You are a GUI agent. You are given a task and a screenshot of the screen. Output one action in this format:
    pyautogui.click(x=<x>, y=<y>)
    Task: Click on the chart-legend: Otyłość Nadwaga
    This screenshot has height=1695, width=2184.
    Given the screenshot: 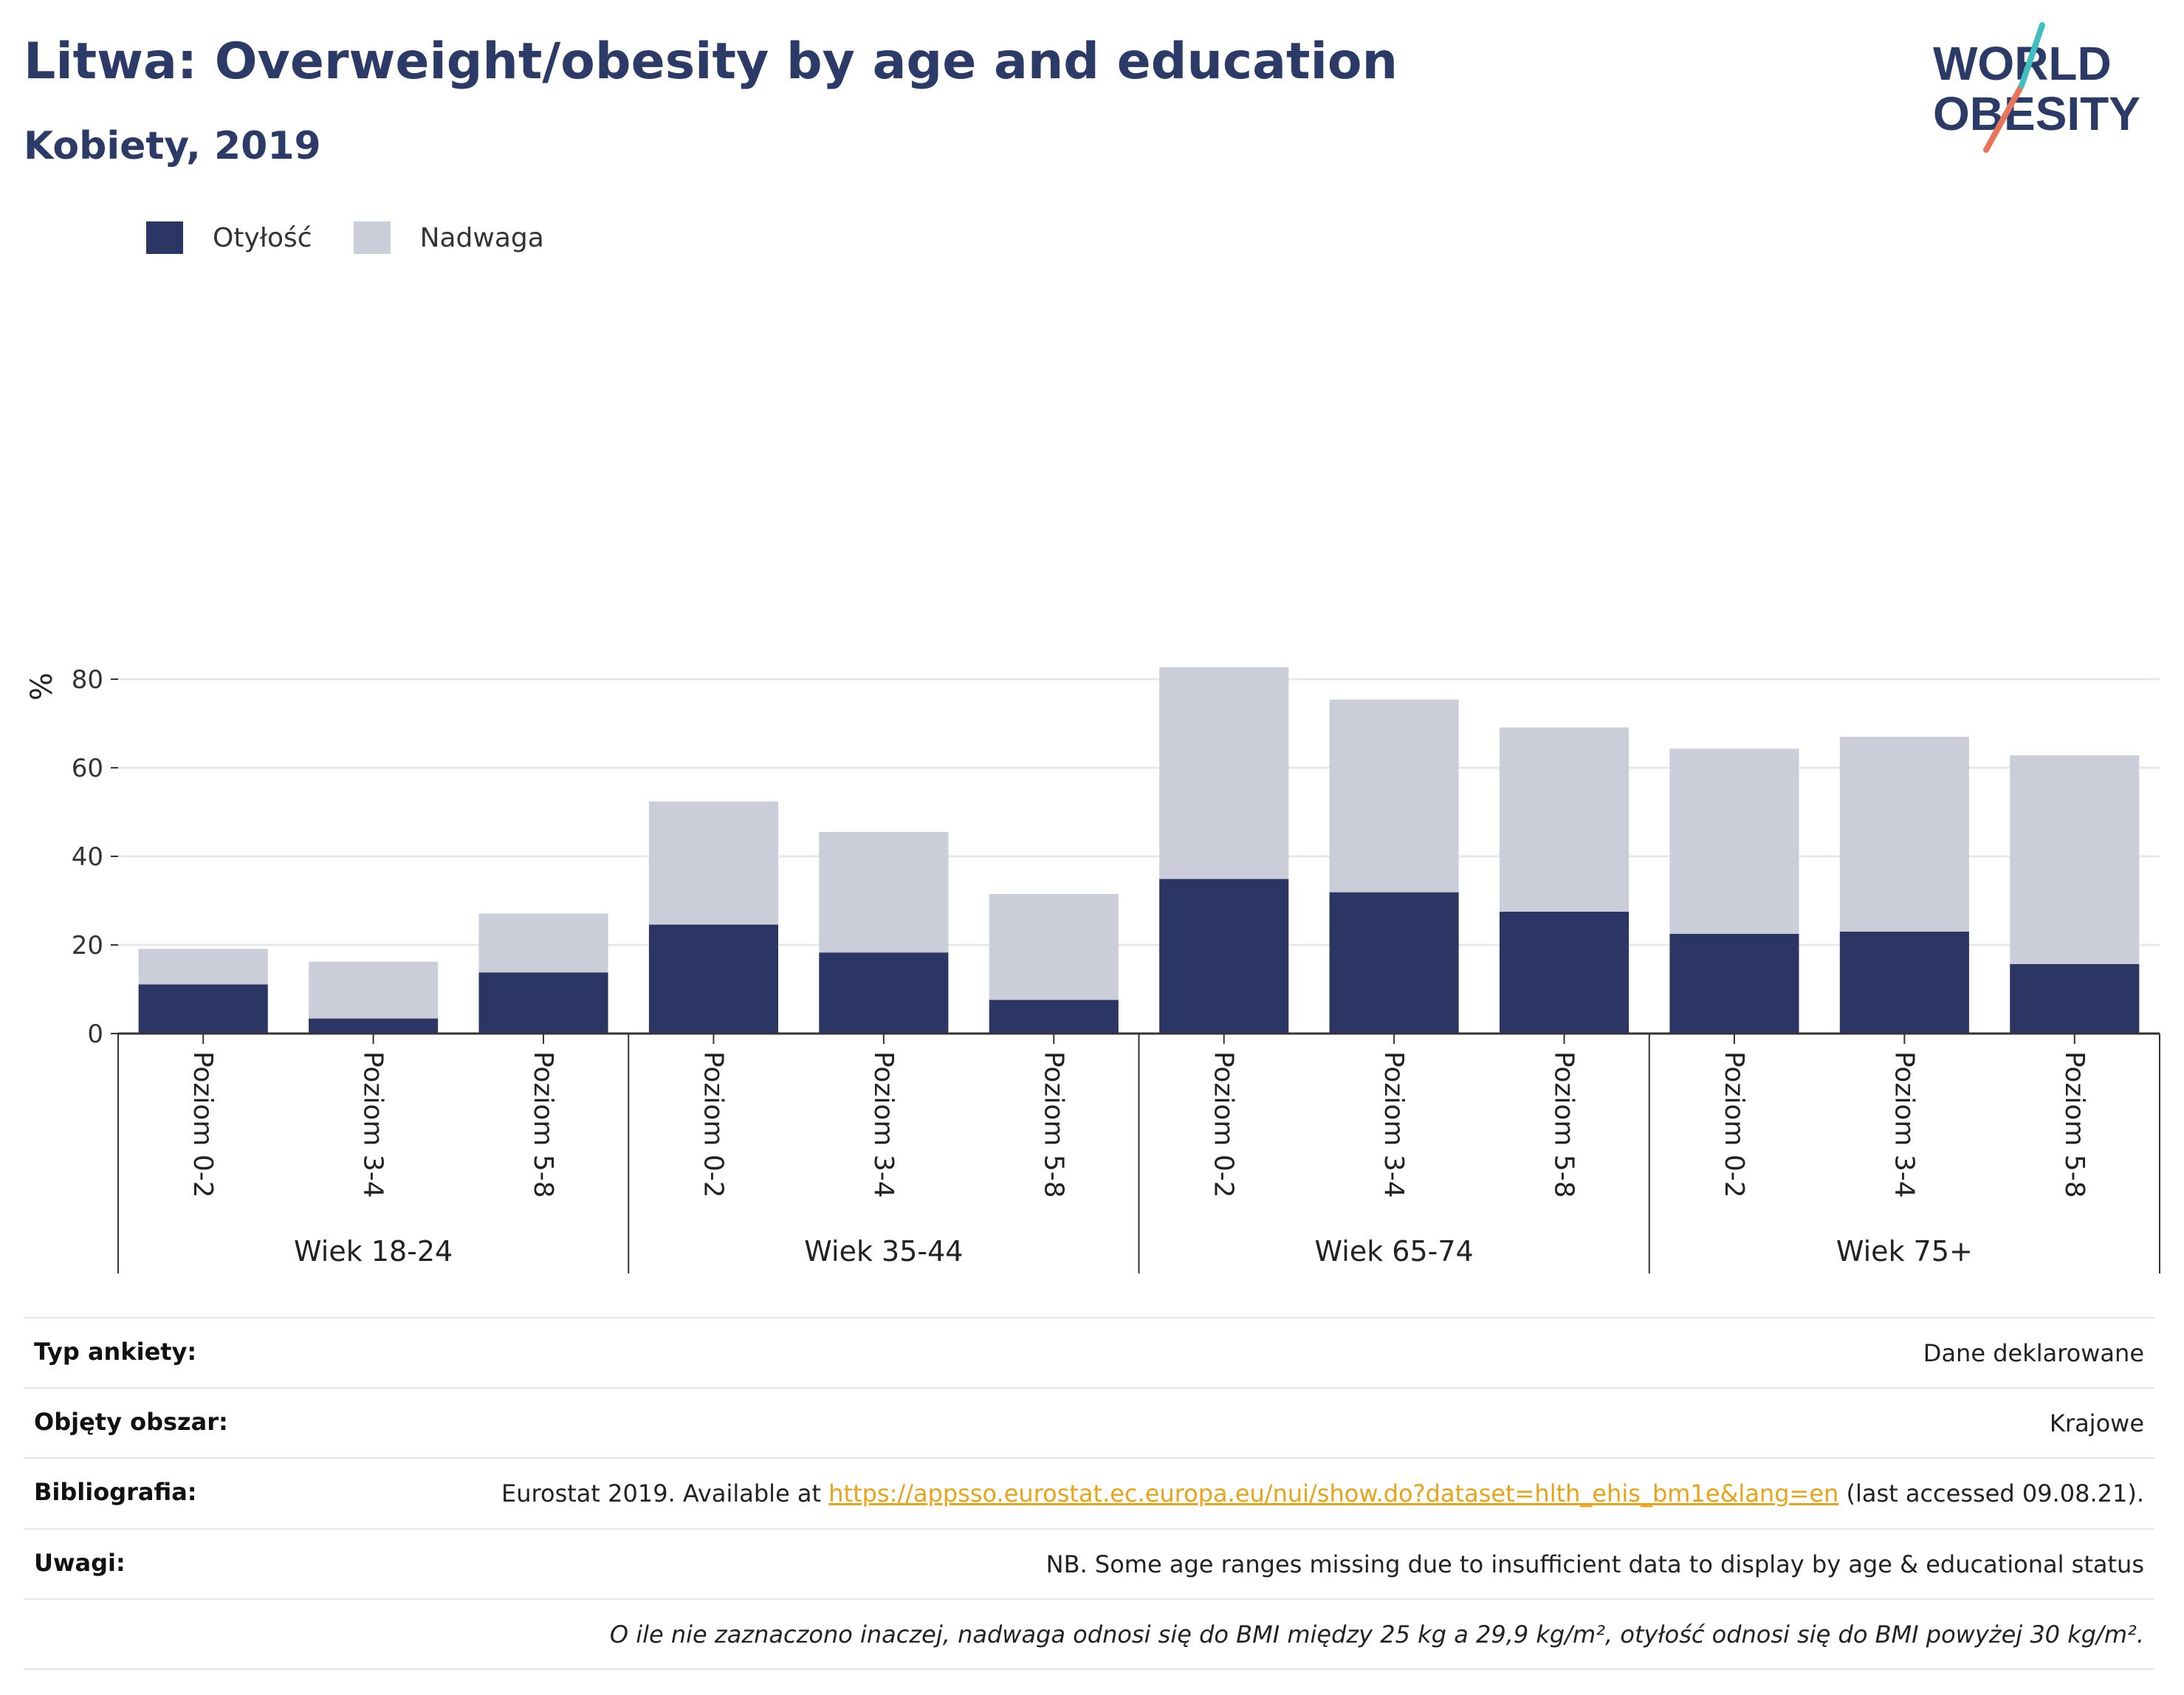 What is the action you would take?
    pyautogui.click(x=366, y=238)
    